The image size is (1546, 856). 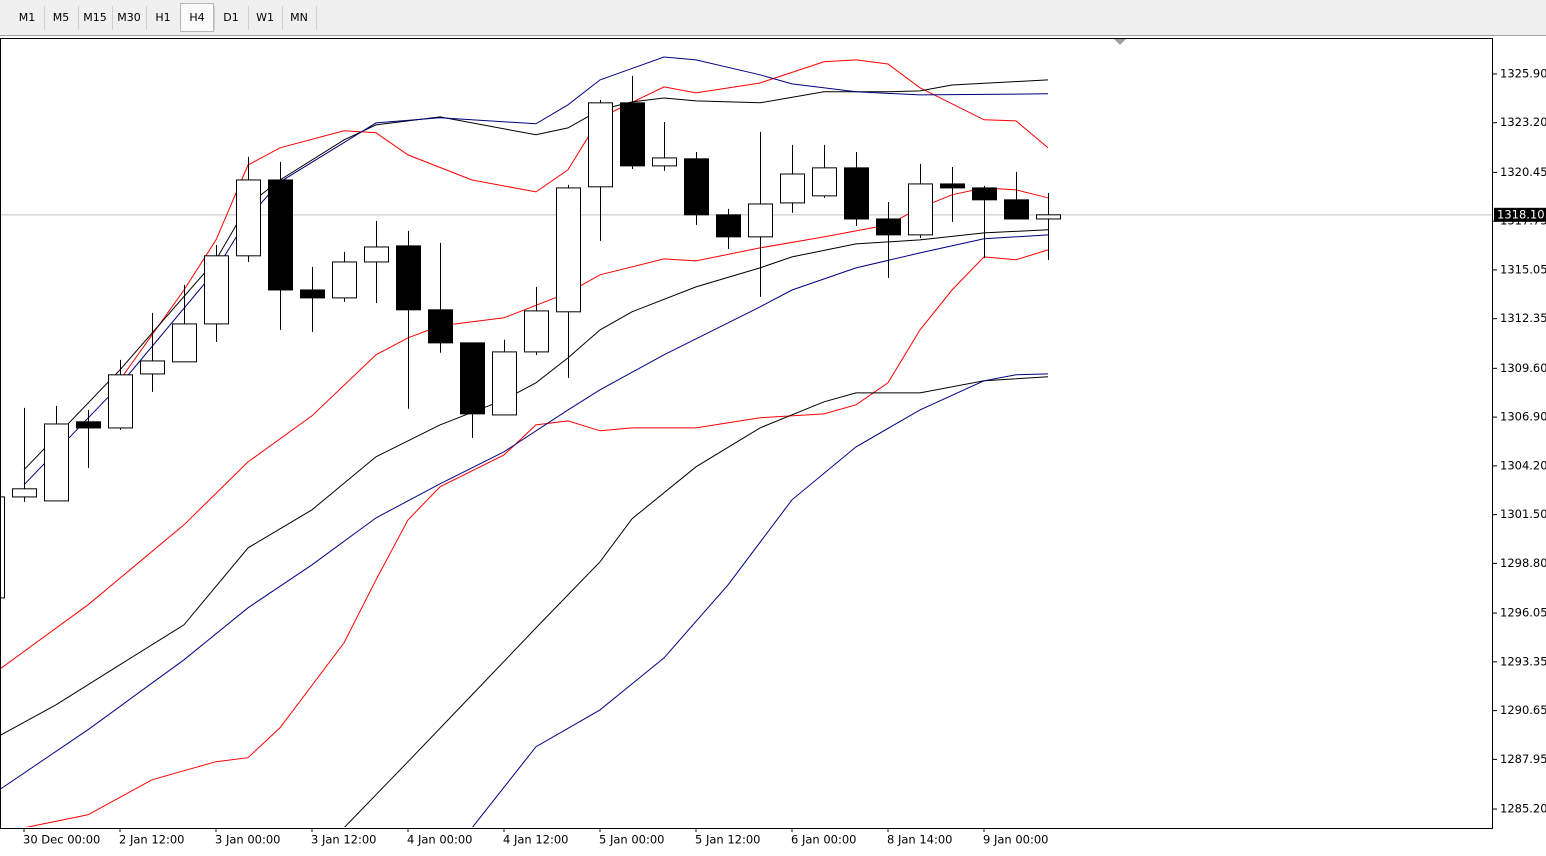 What do you see at coordinates (1523, 710) in the screenshot?
I see `y-tick-label: 1290.65` at bounding box center [1523, 710].